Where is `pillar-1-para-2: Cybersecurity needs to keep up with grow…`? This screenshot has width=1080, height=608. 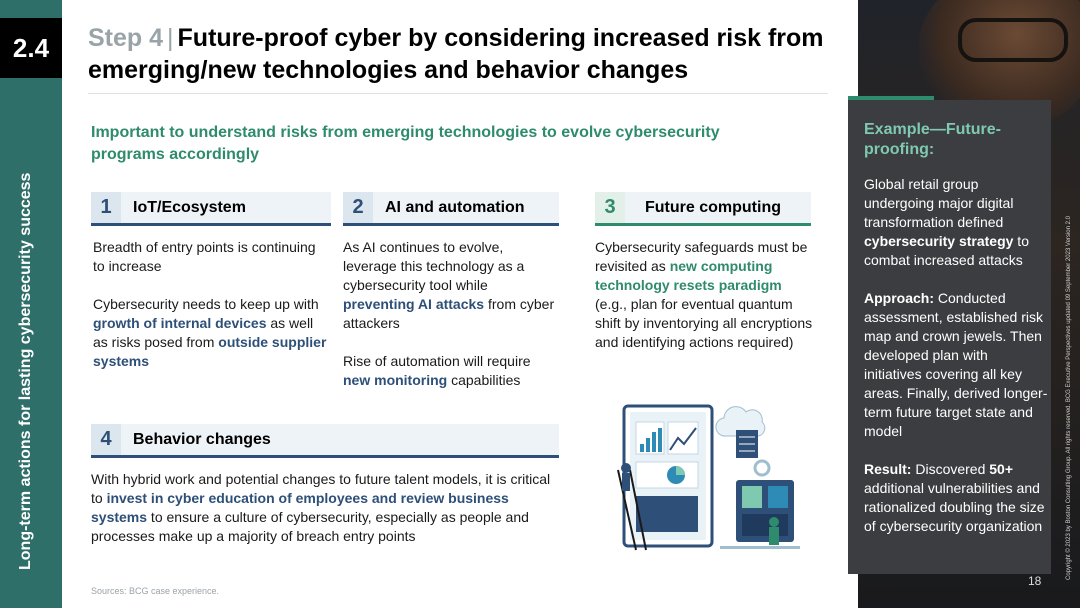 pillar-1-para-2: Cybersecurity needs to keep up with grow… is located at coordinates (211, 333).